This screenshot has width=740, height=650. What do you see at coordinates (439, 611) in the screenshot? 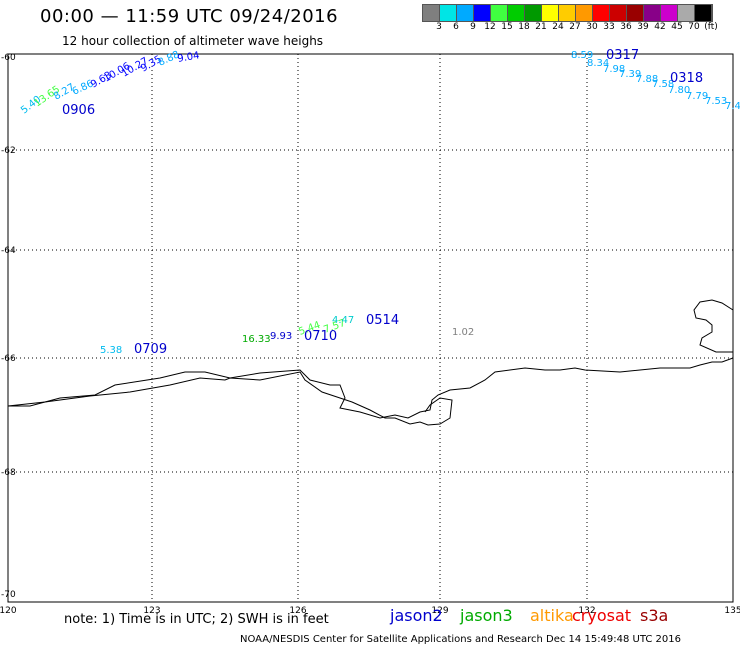
I see `x-tick-label: 129` at bounding box center [439, 611].